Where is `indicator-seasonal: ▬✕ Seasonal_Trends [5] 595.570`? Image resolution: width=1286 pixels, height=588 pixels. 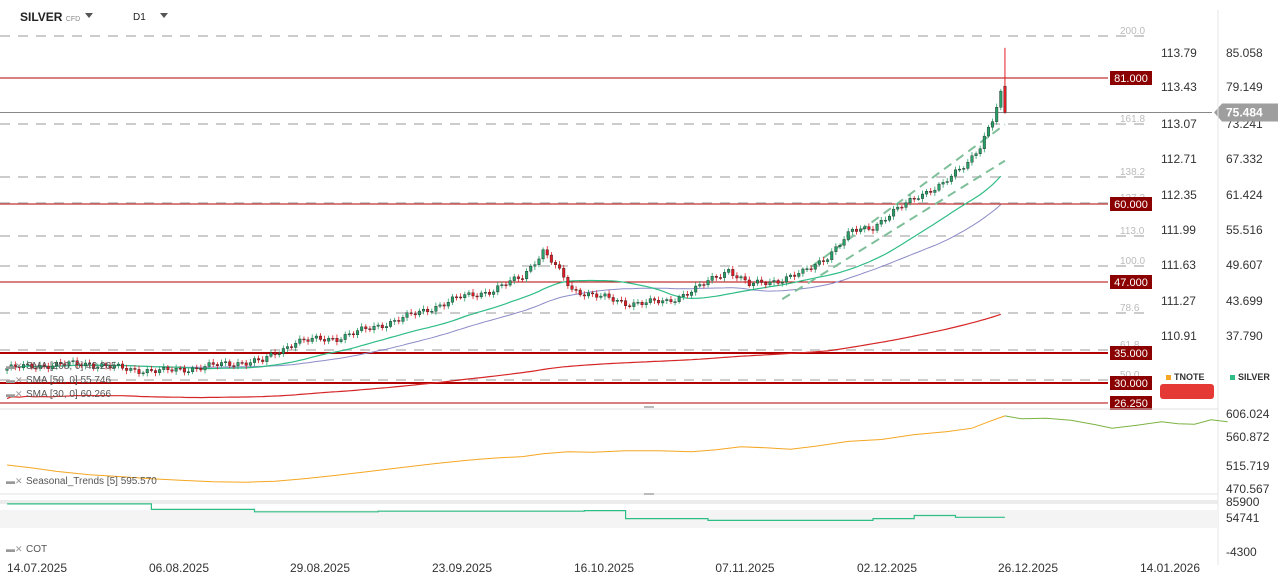 indicator-seasonal: ▬✕ Seasonal_Trends [5] 595.570 is located at coordinates (81, 481).